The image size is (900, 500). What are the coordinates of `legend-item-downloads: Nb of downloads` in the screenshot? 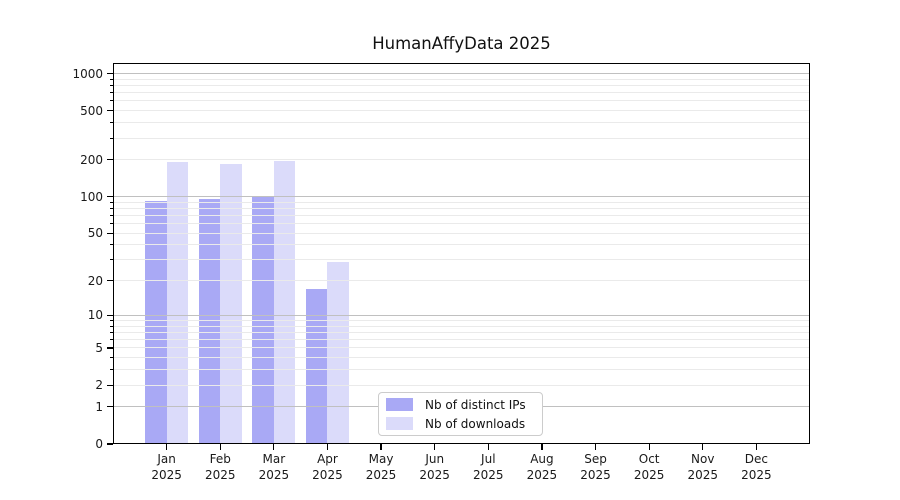 It's located at (462, 423).